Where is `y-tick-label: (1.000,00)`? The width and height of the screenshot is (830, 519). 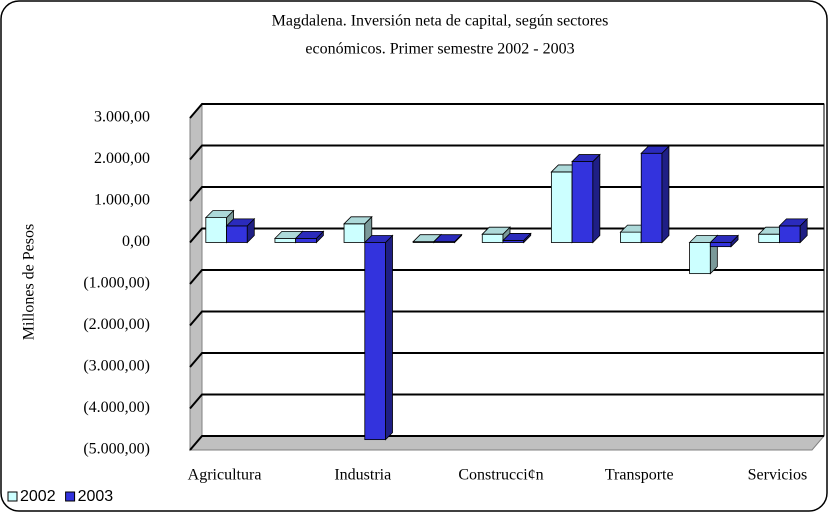 y-tick-label: (1.000,00) is located at coordinates (116, 283).